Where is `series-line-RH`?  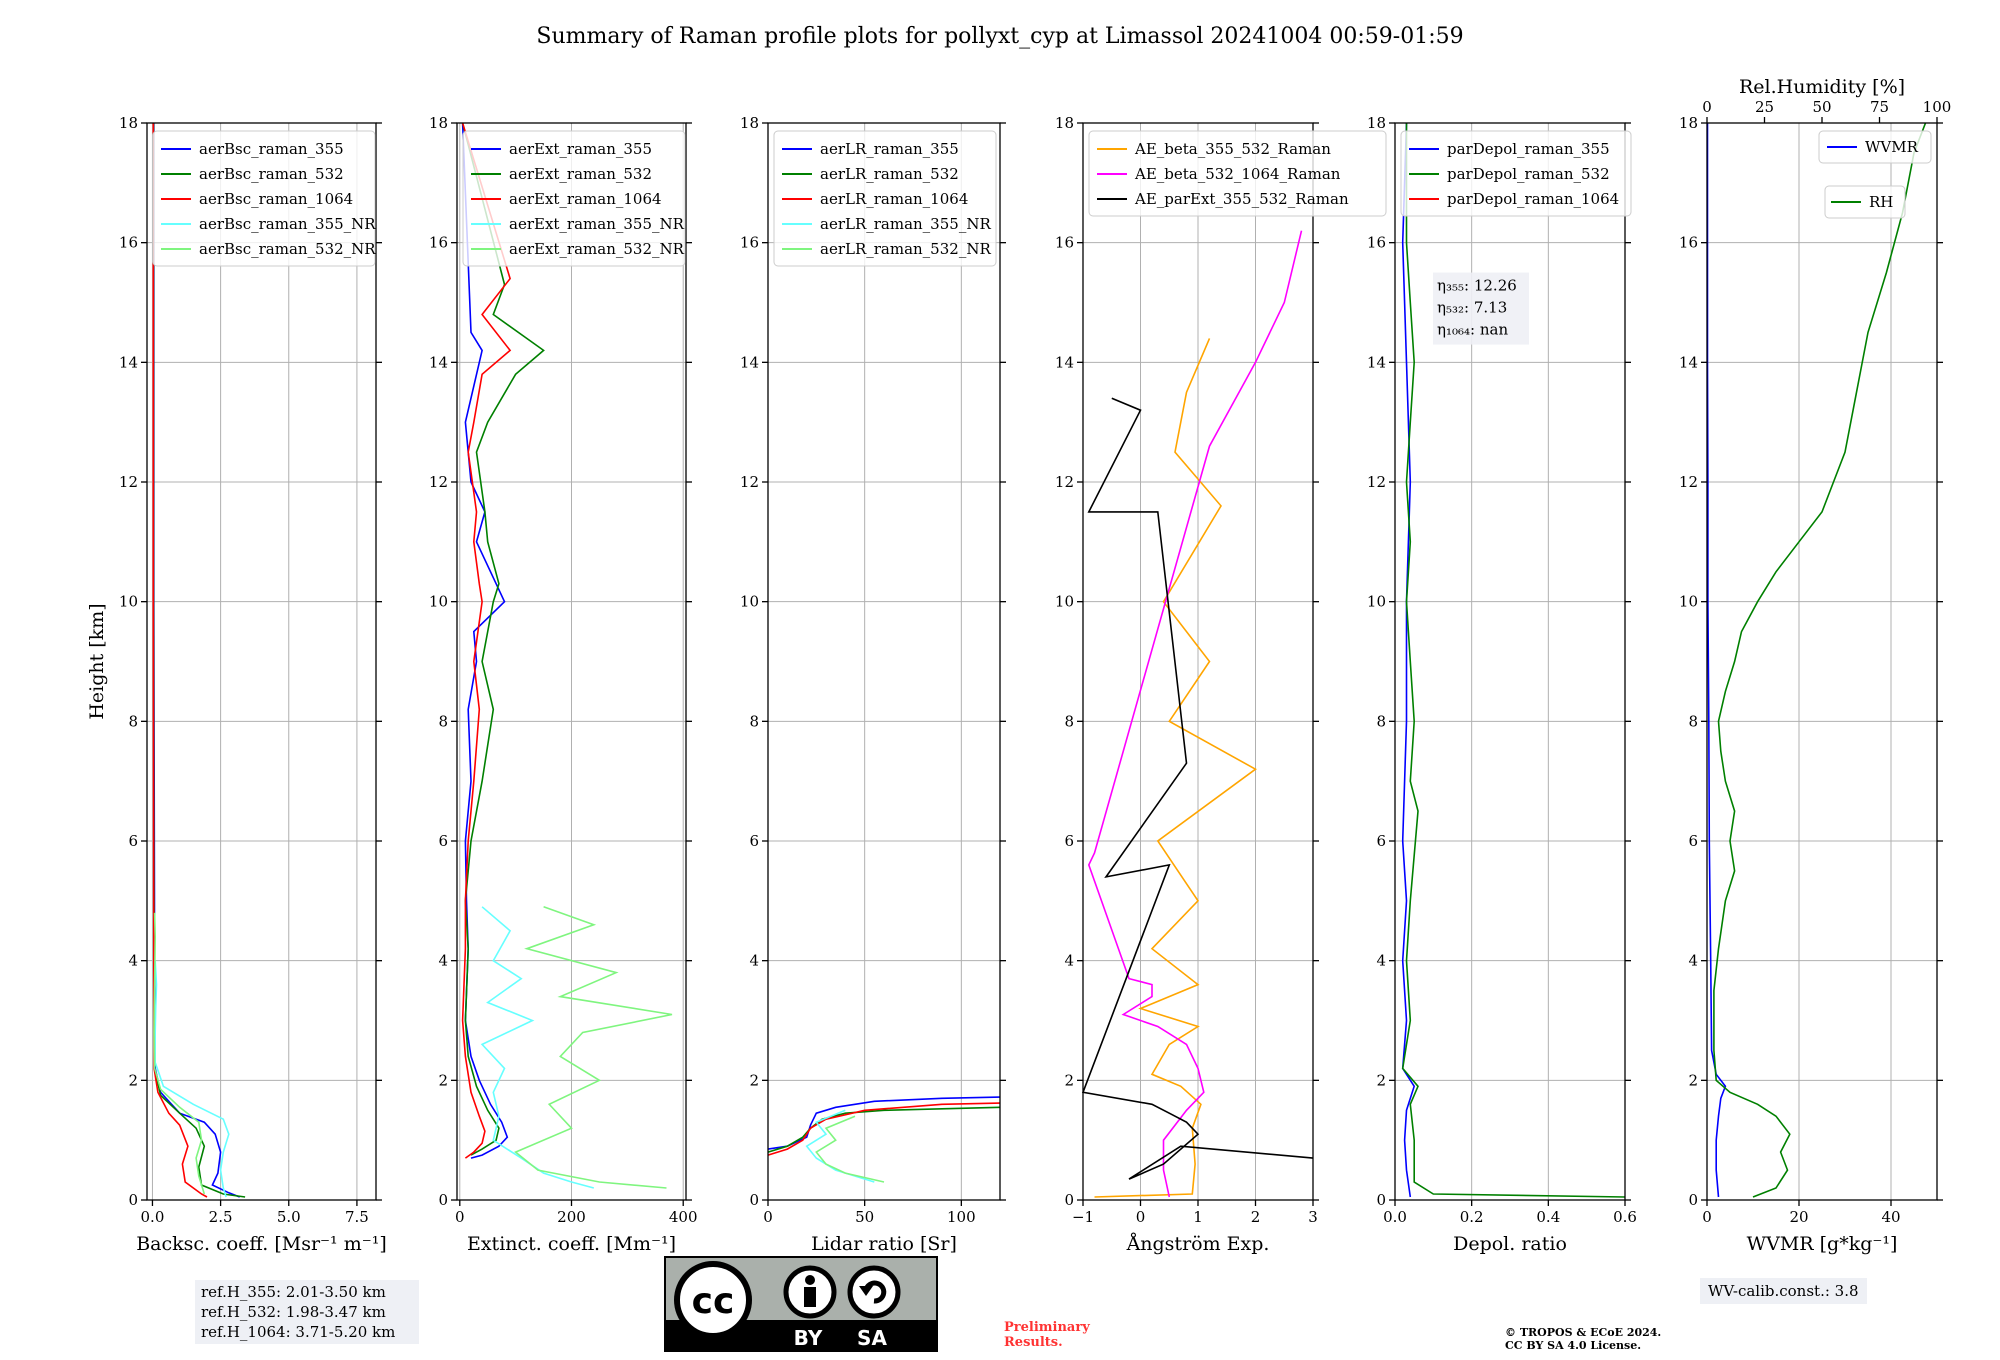 series-line-RH is located at coordinates (1820, 660).